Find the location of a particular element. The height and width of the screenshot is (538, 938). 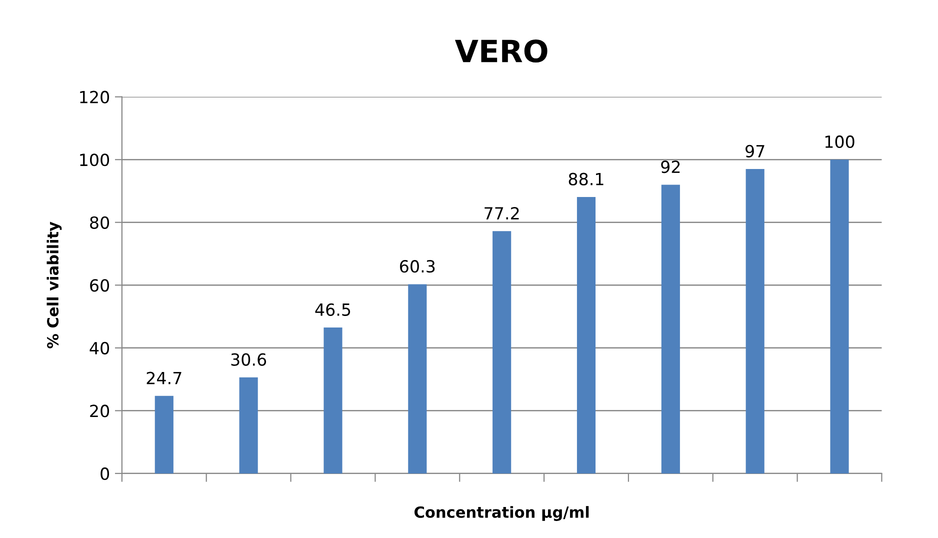

y-tick-label: 120 is located at coordinates (95, 97).